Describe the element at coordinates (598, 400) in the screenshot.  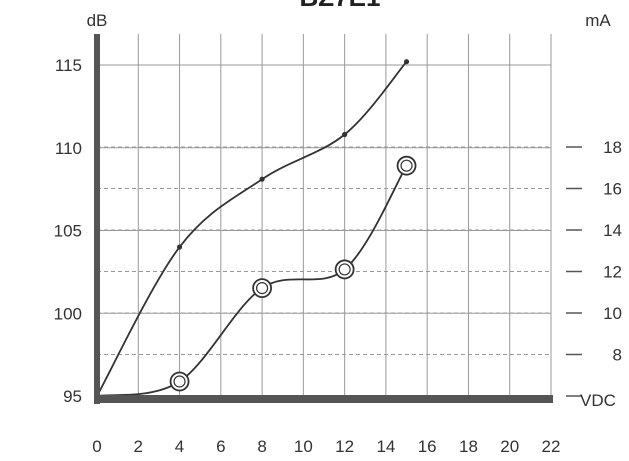
I see `x-axis-label: VDC` at that location.